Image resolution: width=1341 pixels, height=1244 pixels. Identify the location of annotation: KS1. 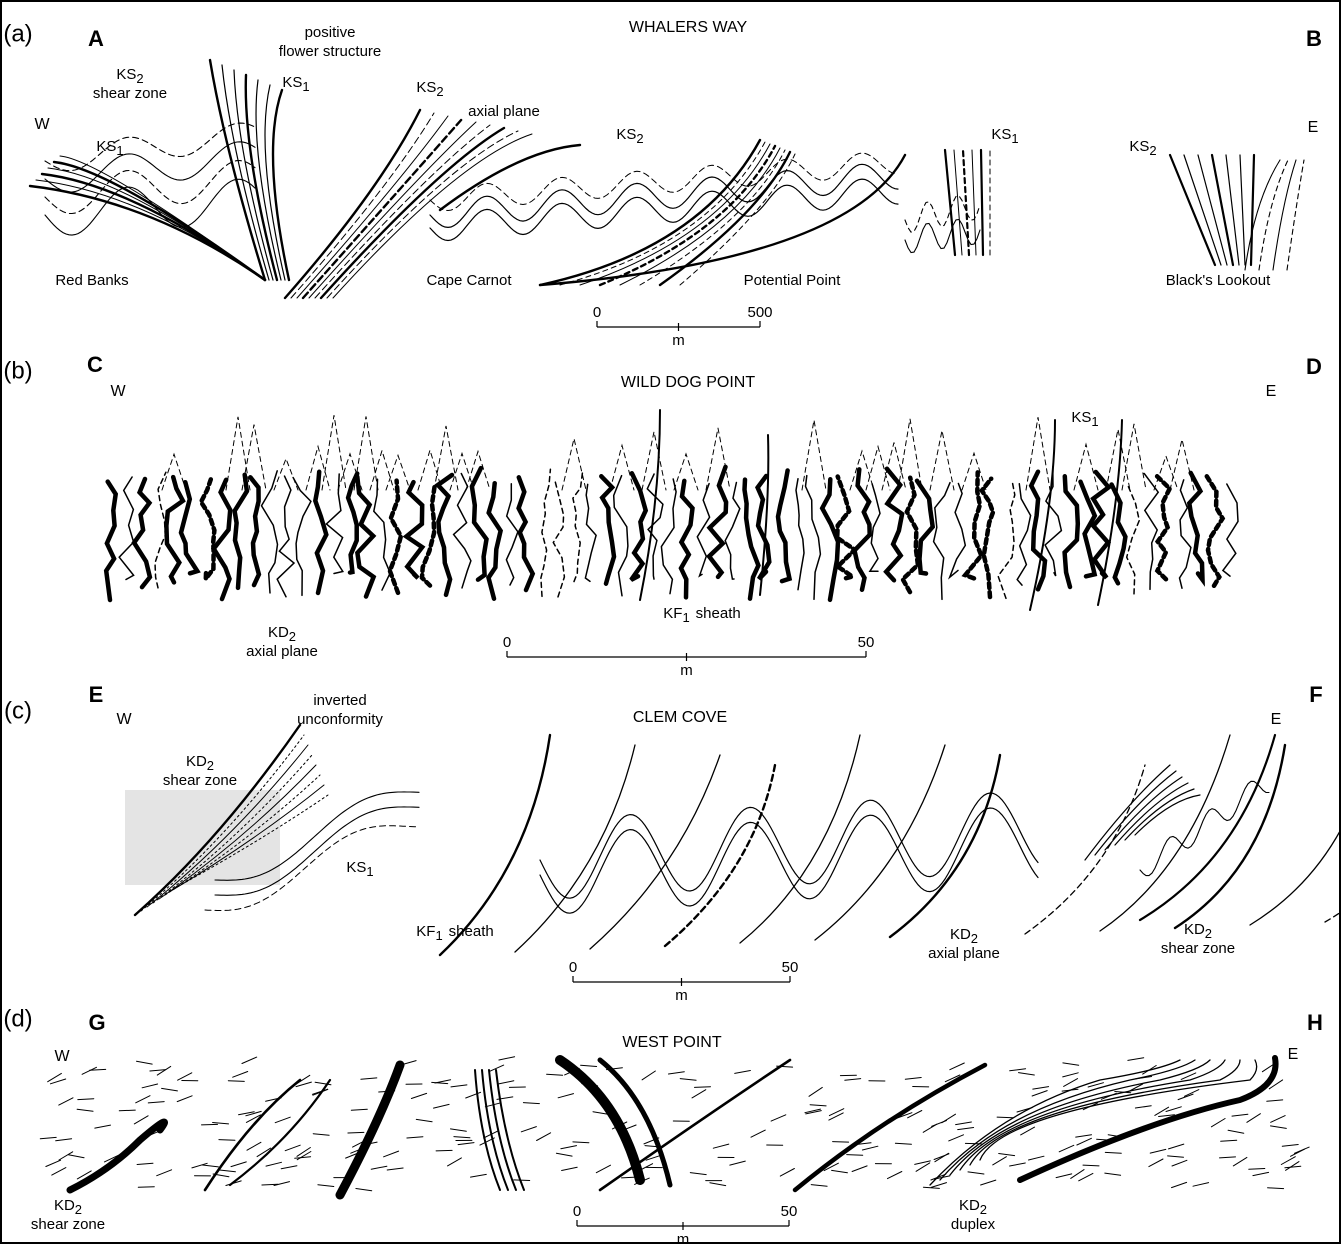
(1084, 419).